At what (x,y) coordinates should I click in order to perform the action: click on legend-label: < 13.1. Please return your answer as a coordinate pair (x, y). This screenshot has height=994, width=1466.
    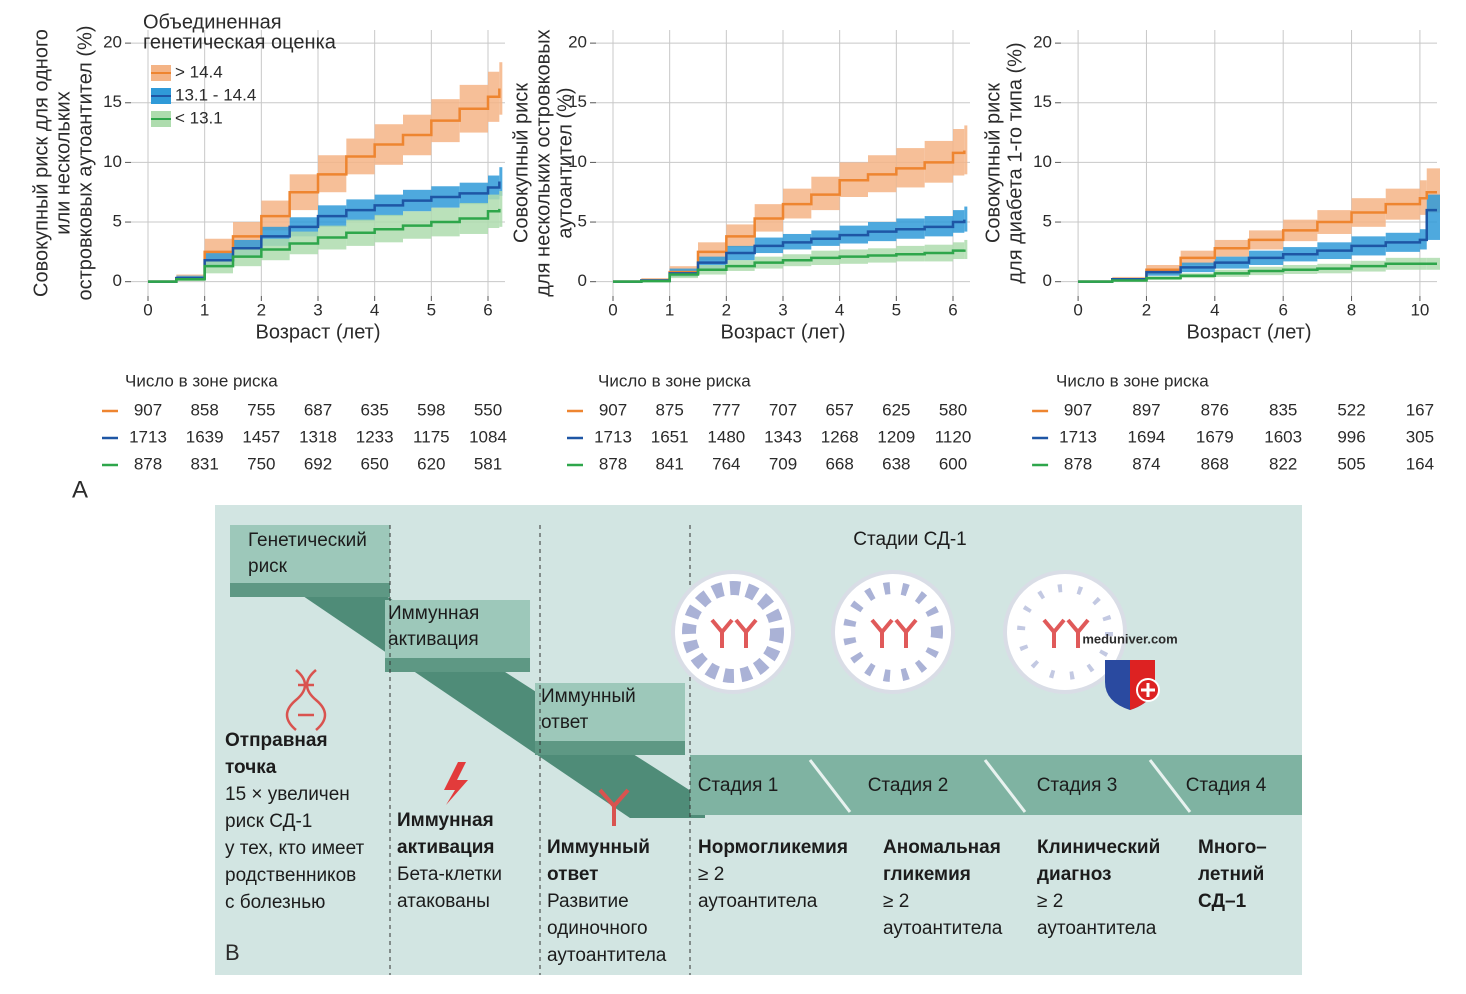
    Looking at the image, I should click on (199, 117).